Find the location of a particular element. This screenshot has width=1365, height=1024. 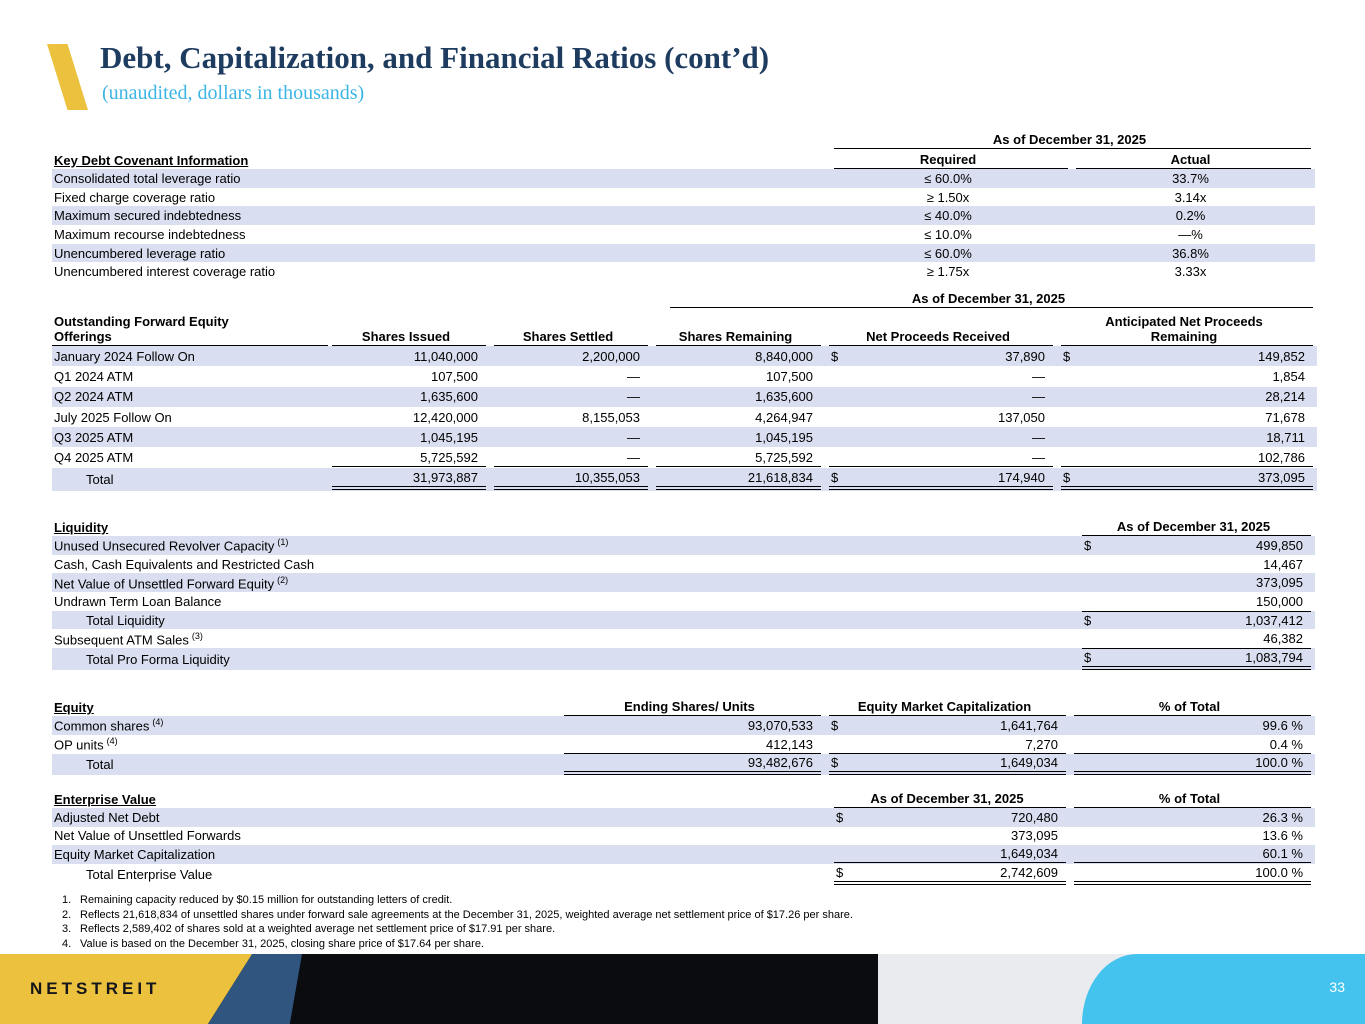

table-row: Total Pro Forma Liquidity $1,083,794 is located at coordinates (683, 659).